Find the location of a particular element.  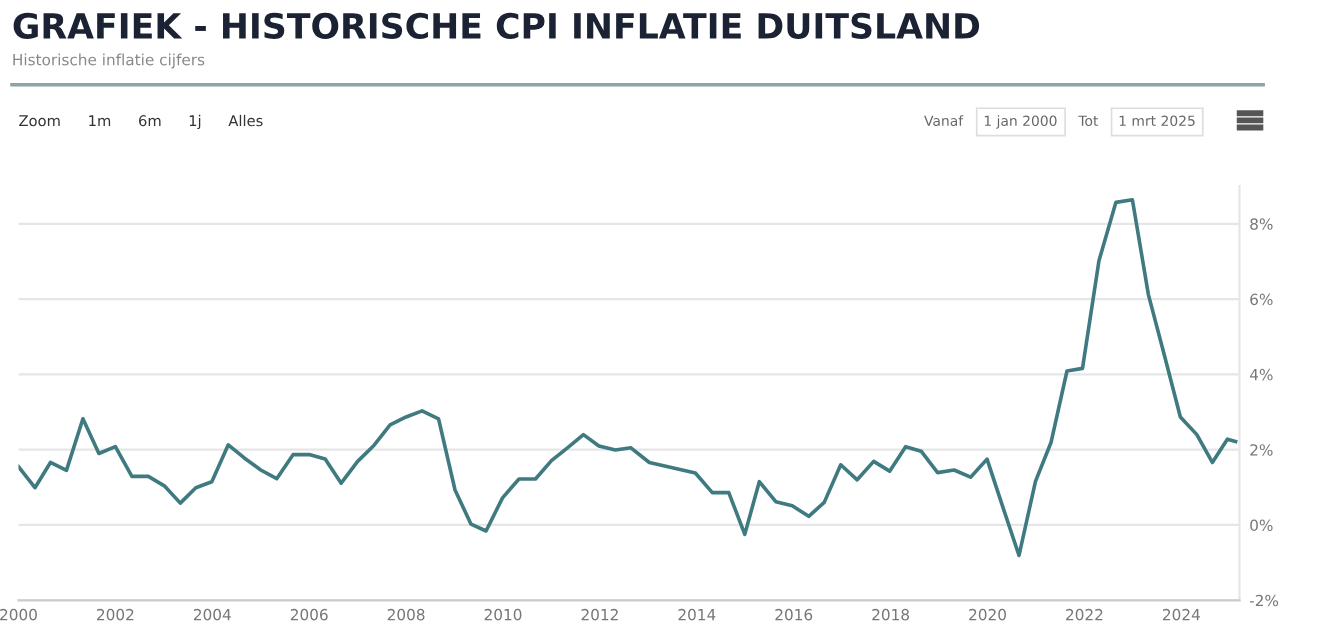

chart-title: GRAFIEK - HISTORISCHE CPI INFLATIE DUITSLAND is located at coordinates (496, 25).